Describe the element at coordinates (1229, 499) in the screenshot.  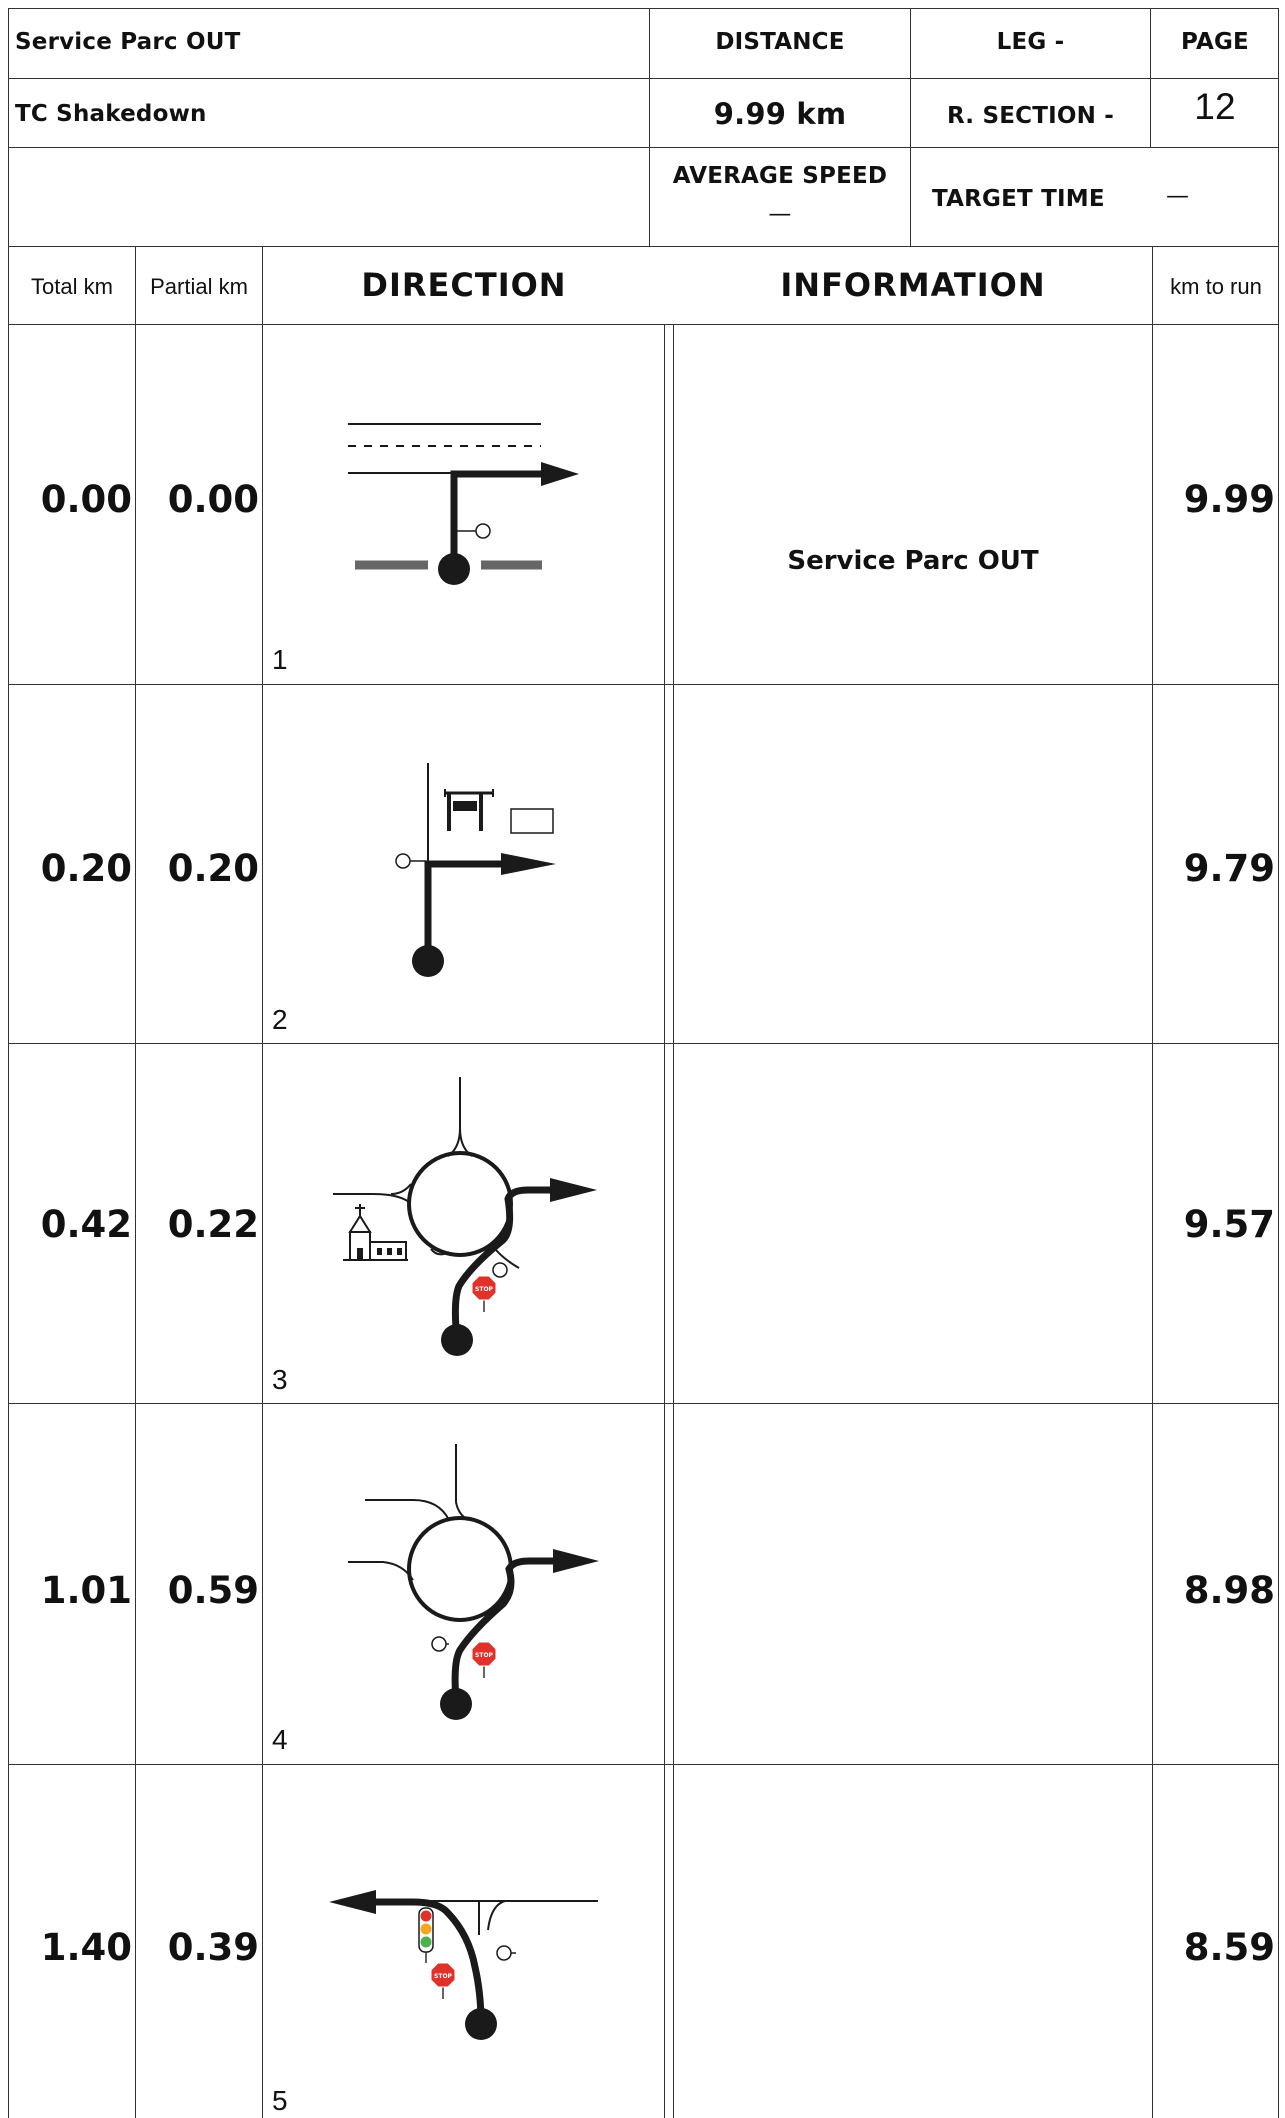
I see `km-to-run-value: 9.99` at that location.